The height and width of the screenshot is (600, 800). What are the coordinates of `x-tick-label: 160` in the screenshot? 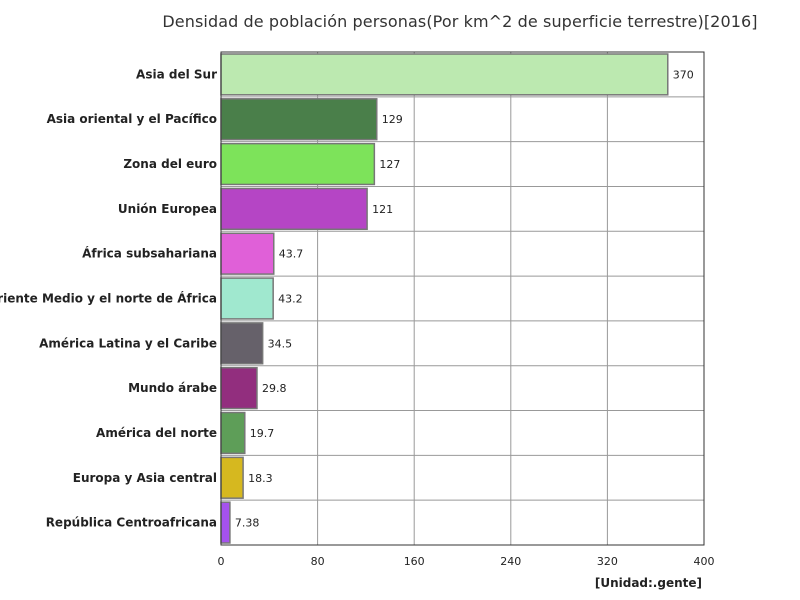 It's located at (414, 561).